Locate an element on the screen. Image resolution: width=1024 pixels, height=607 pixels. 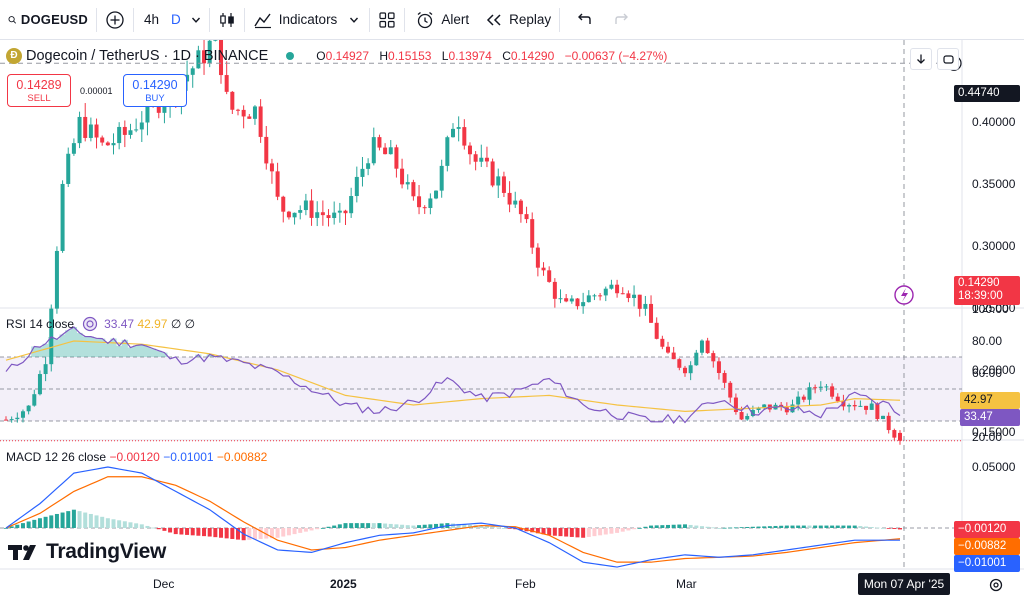
layouts-button is located at coordinates (388, 19).